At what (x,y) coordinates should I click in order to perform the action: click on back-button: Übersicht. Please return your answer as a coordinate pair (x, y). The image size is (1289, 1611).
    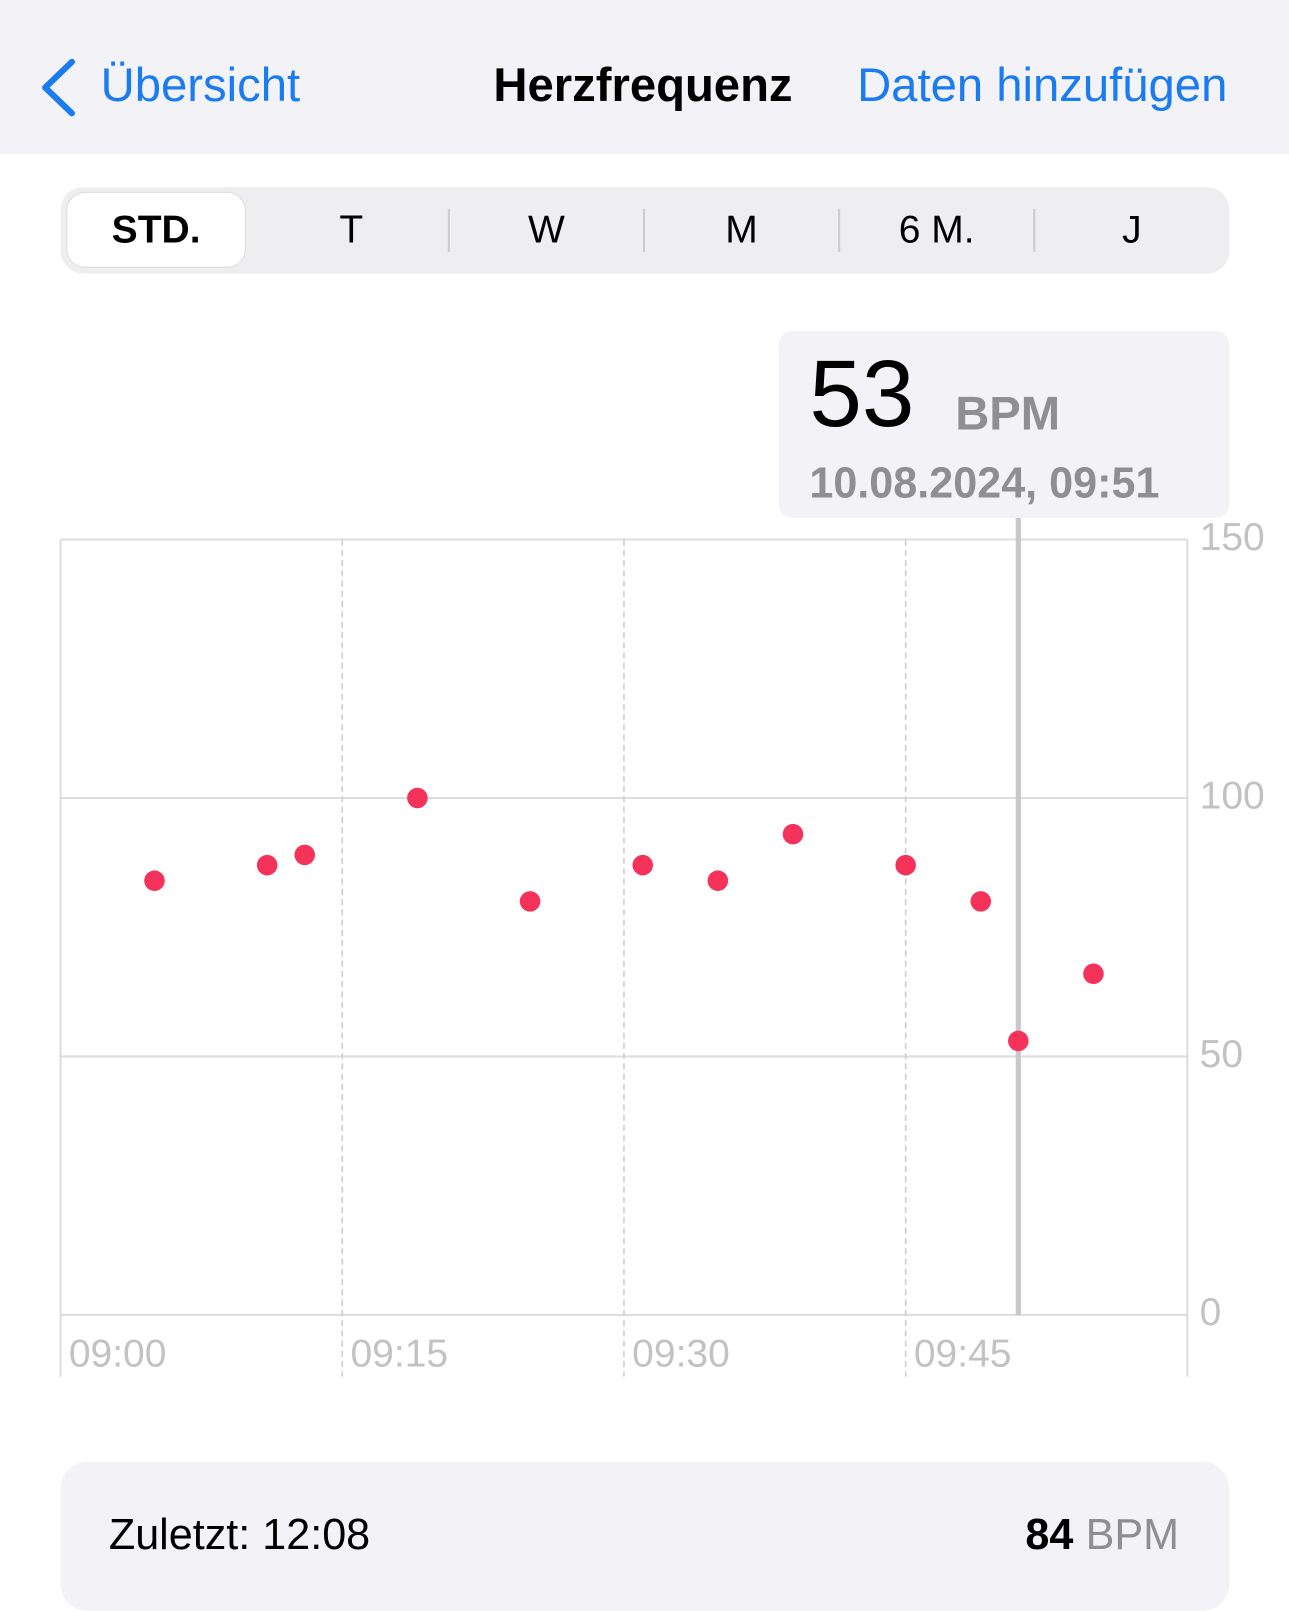
    Looking at the image, I should click on (201, 85).